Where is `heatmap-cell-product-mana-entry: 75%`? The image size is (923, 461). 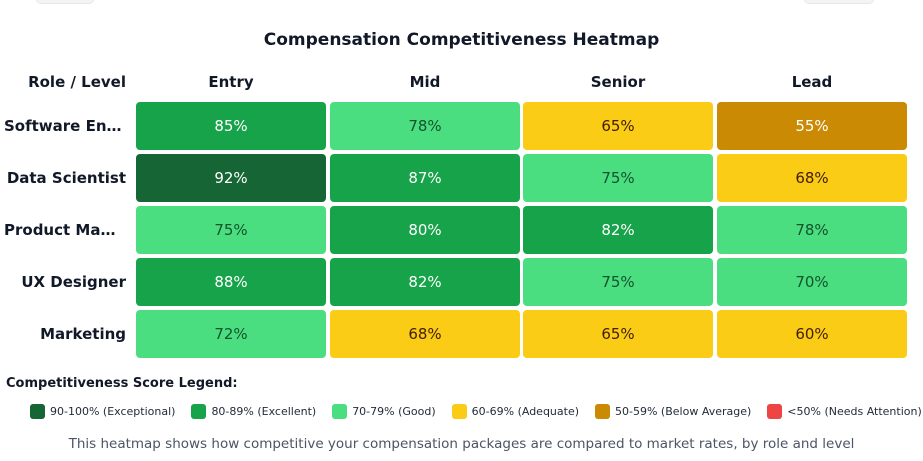
heatmap-cell-product-mana-entry: 75% is located at coordinates (231, 230).